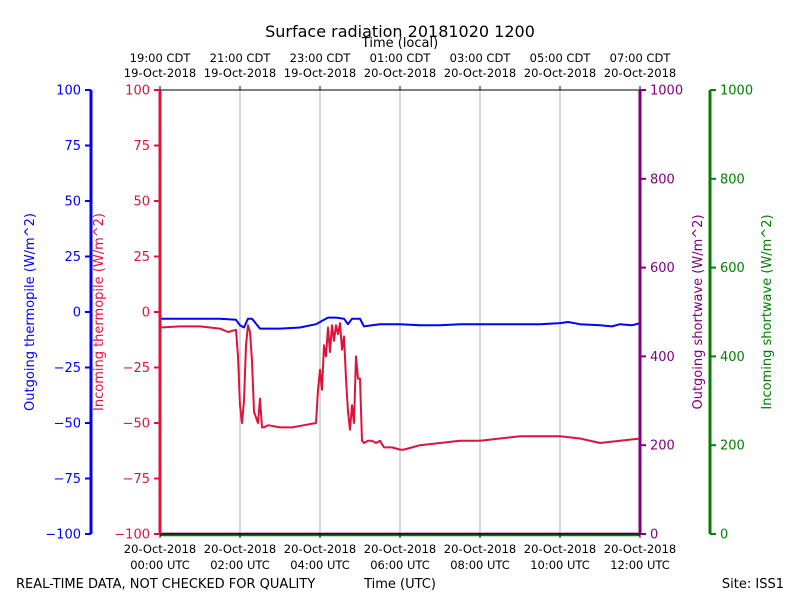  I want to click on x-tick-label: 12:00 UTC, so click(640, 565).